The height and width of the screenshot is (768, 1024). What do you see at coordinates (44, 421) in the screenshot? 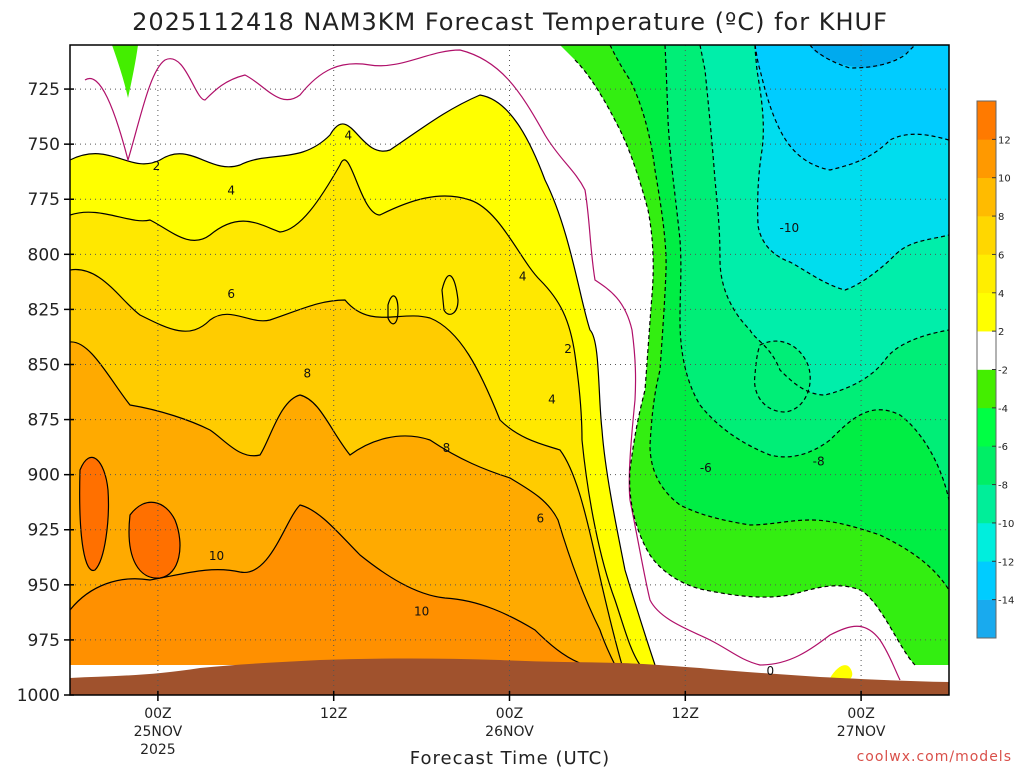
I see `y-tick-label-875: 875` at bounding box center [44, 421].